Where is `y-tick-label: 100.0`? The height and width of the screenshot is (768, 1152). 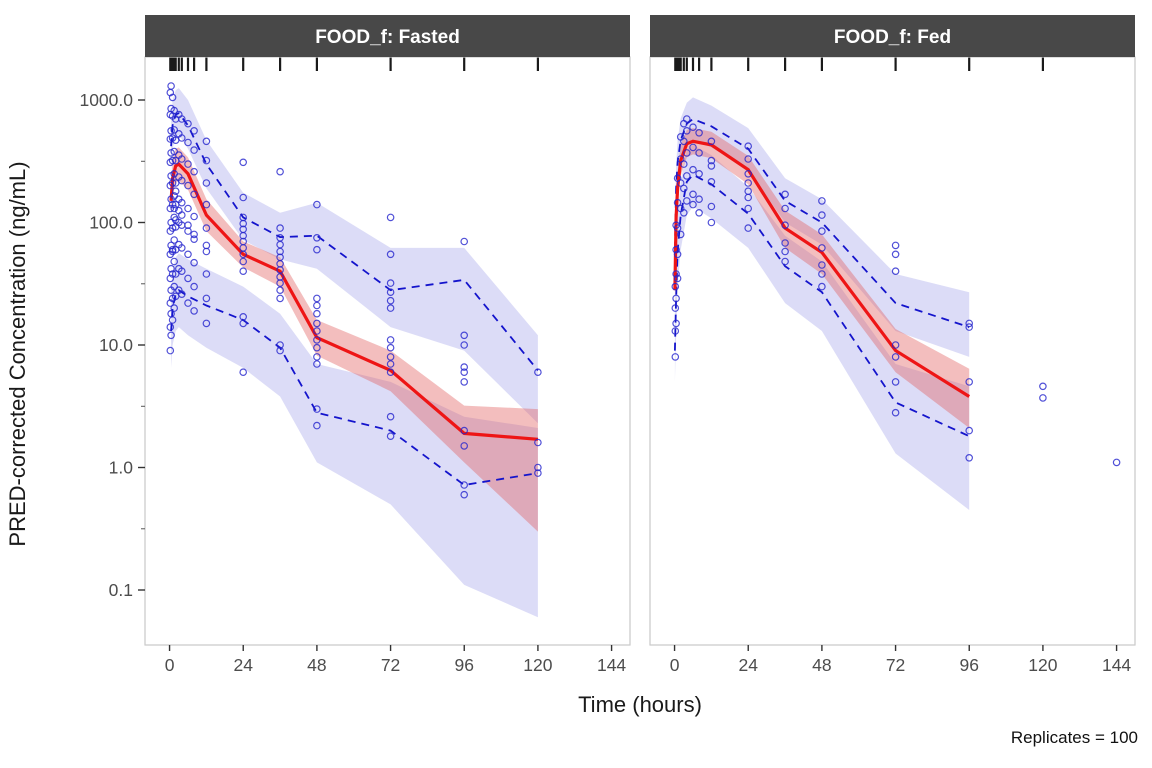 y-tick-label: 100.0 is located at coordinates (111, 223).